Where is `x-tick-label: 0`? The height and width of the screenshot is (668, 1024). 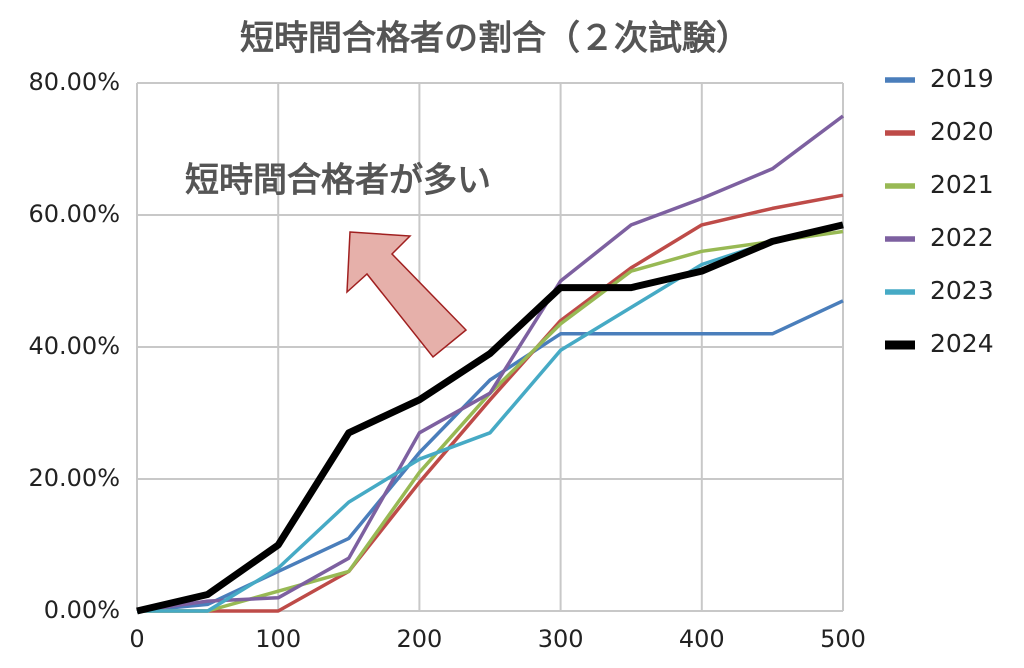
x-tick-label: 0 is located at coordinates (136, 639).